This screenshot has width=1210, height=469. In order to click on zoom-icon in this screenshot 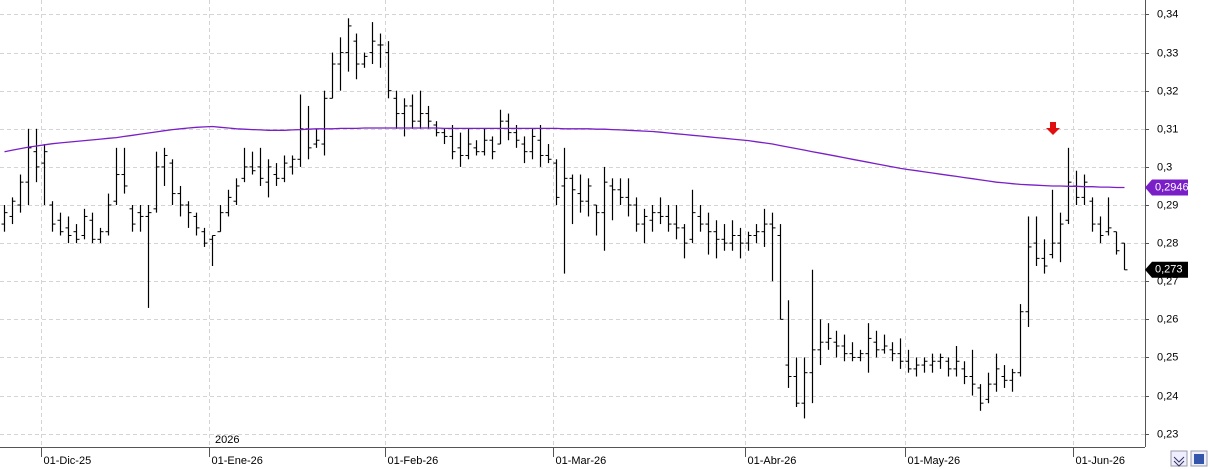, I will do `click(1179, 461)`.